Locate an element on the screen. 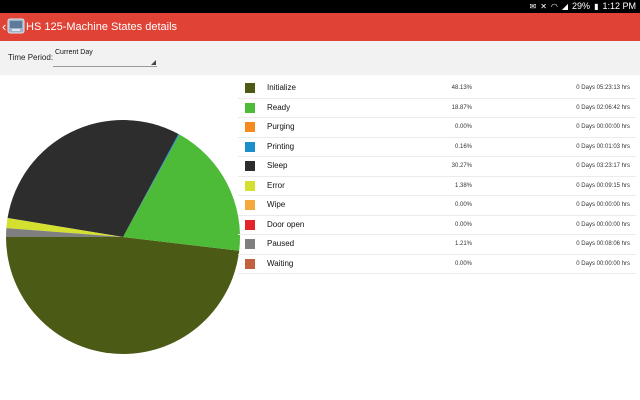 This screenshot has width=640, height=400. pie-slice-printing is located at coordinates (151, 185).